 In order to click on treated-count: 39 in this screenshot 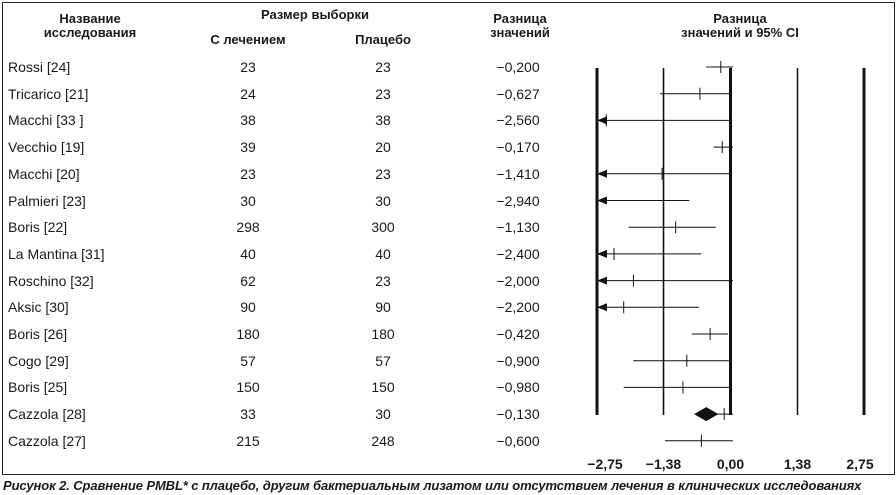, I will do `click(248, 147)`.